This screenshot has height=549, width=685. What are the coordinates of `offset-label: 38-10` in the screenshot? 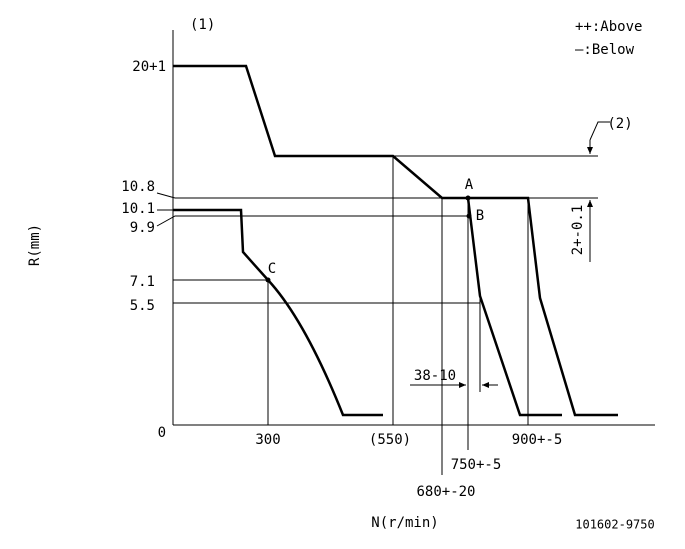 It's located at (435, 376).